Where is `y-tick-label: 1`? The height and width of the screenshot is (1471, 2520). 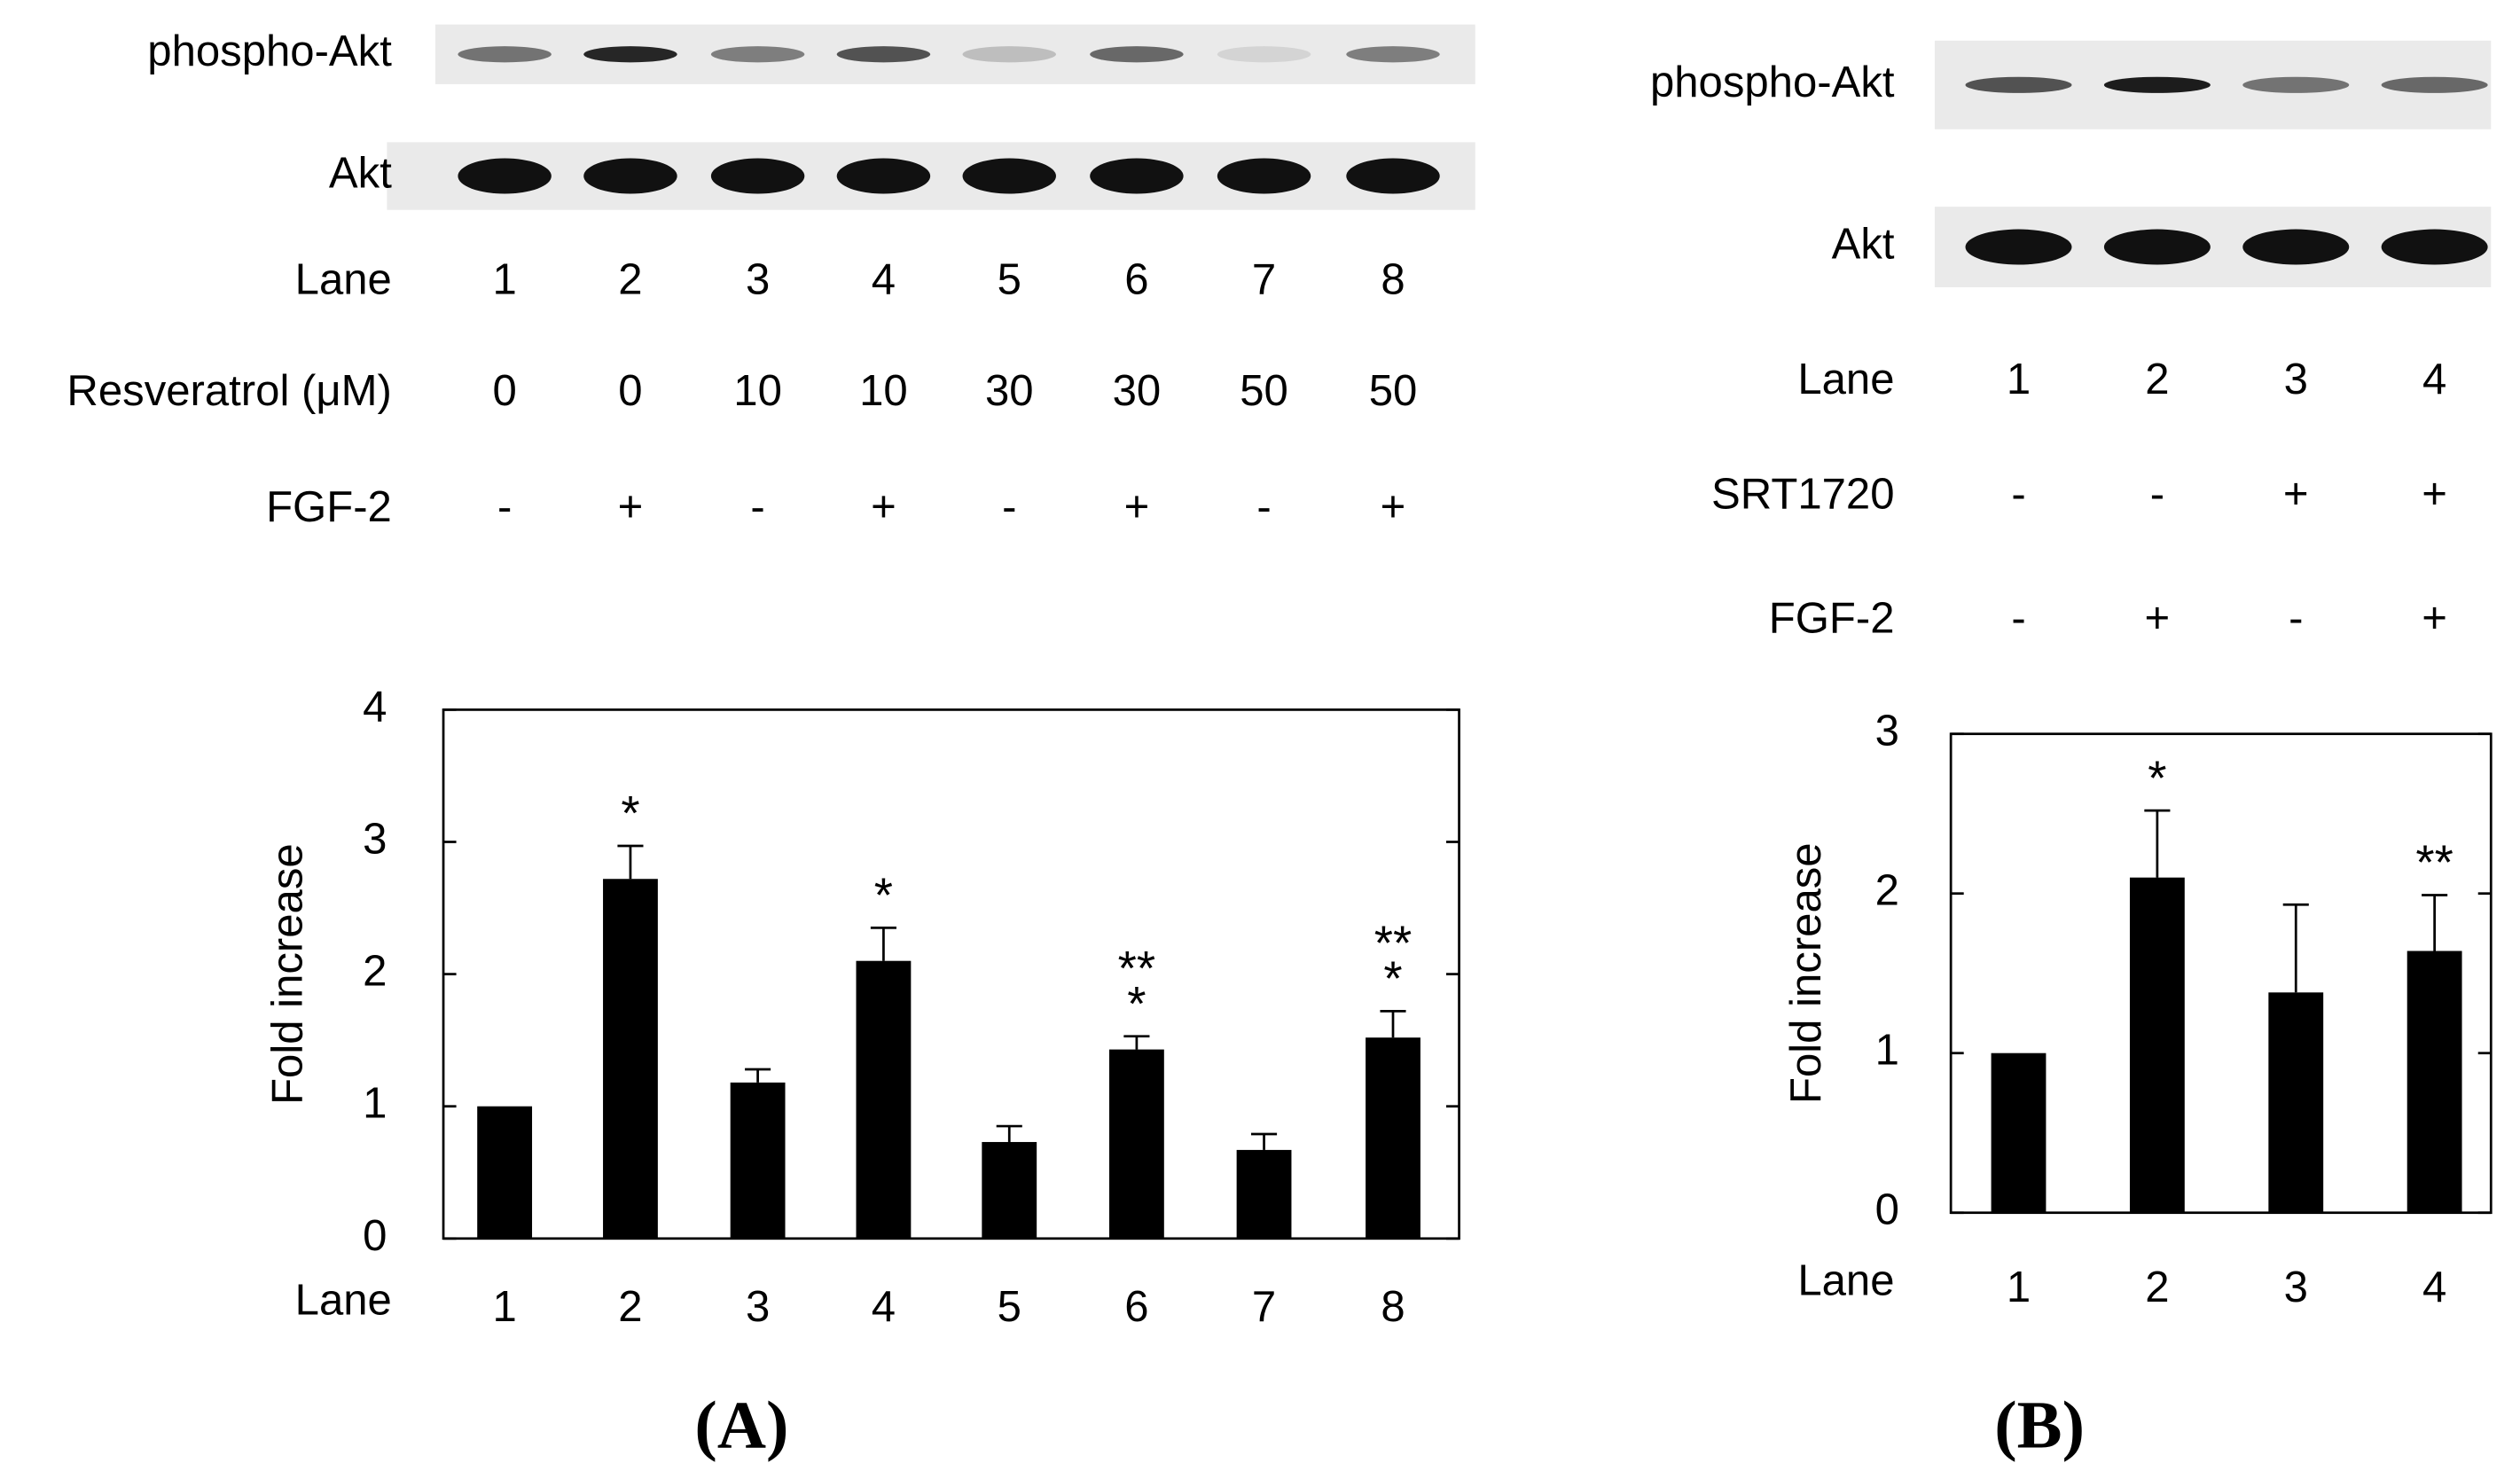
y-tick-label: 1 is located at coordinates (375, 1104).